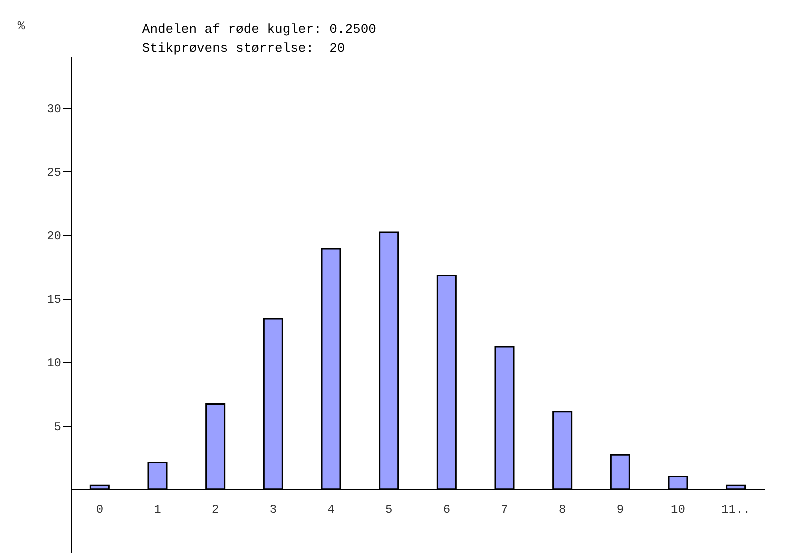 This screenshot has height=557, width=791. I want to click on x-tick-label: 6, so click(447, 509).